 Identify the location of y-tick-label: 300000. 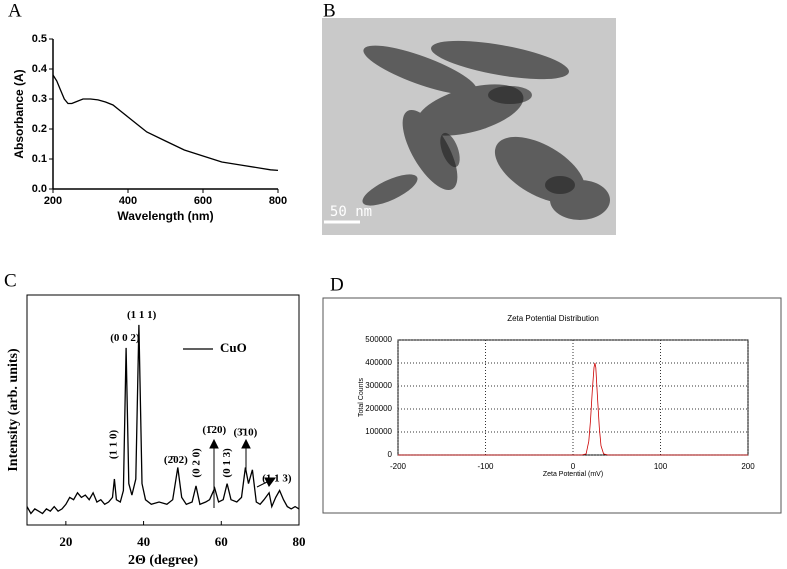
(378, 385).